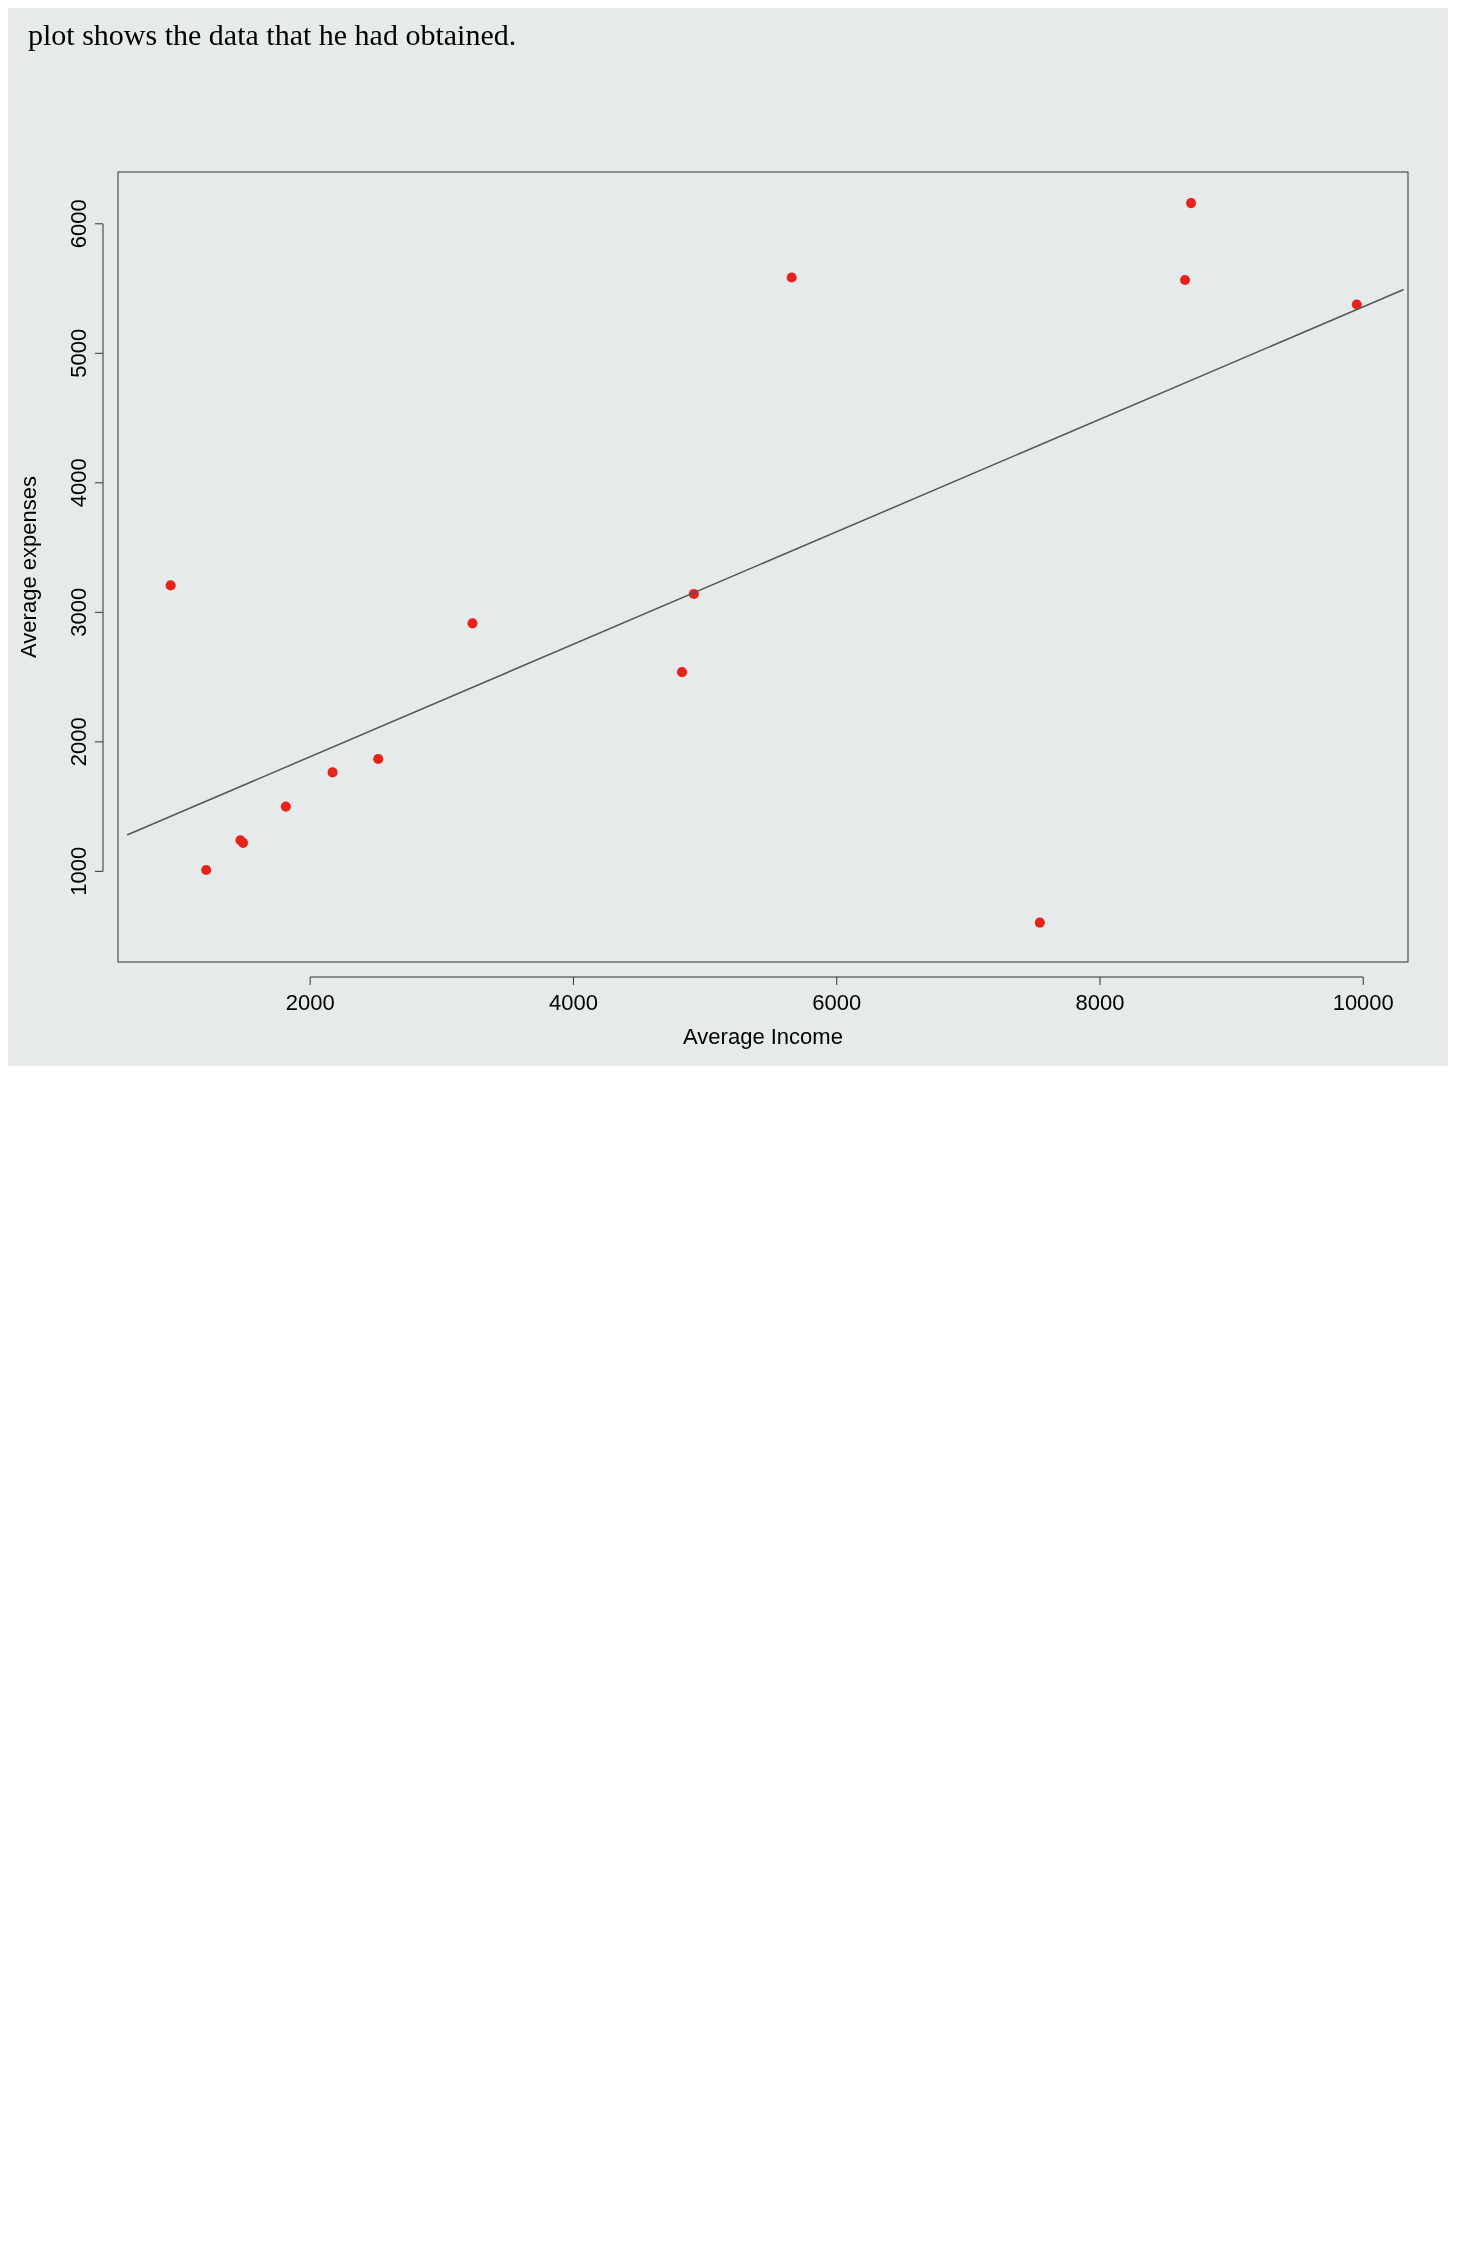 The width and height of the screenshot is (1466, 2257). I want to click on y-tick-label: 4000, so click(78, 483).